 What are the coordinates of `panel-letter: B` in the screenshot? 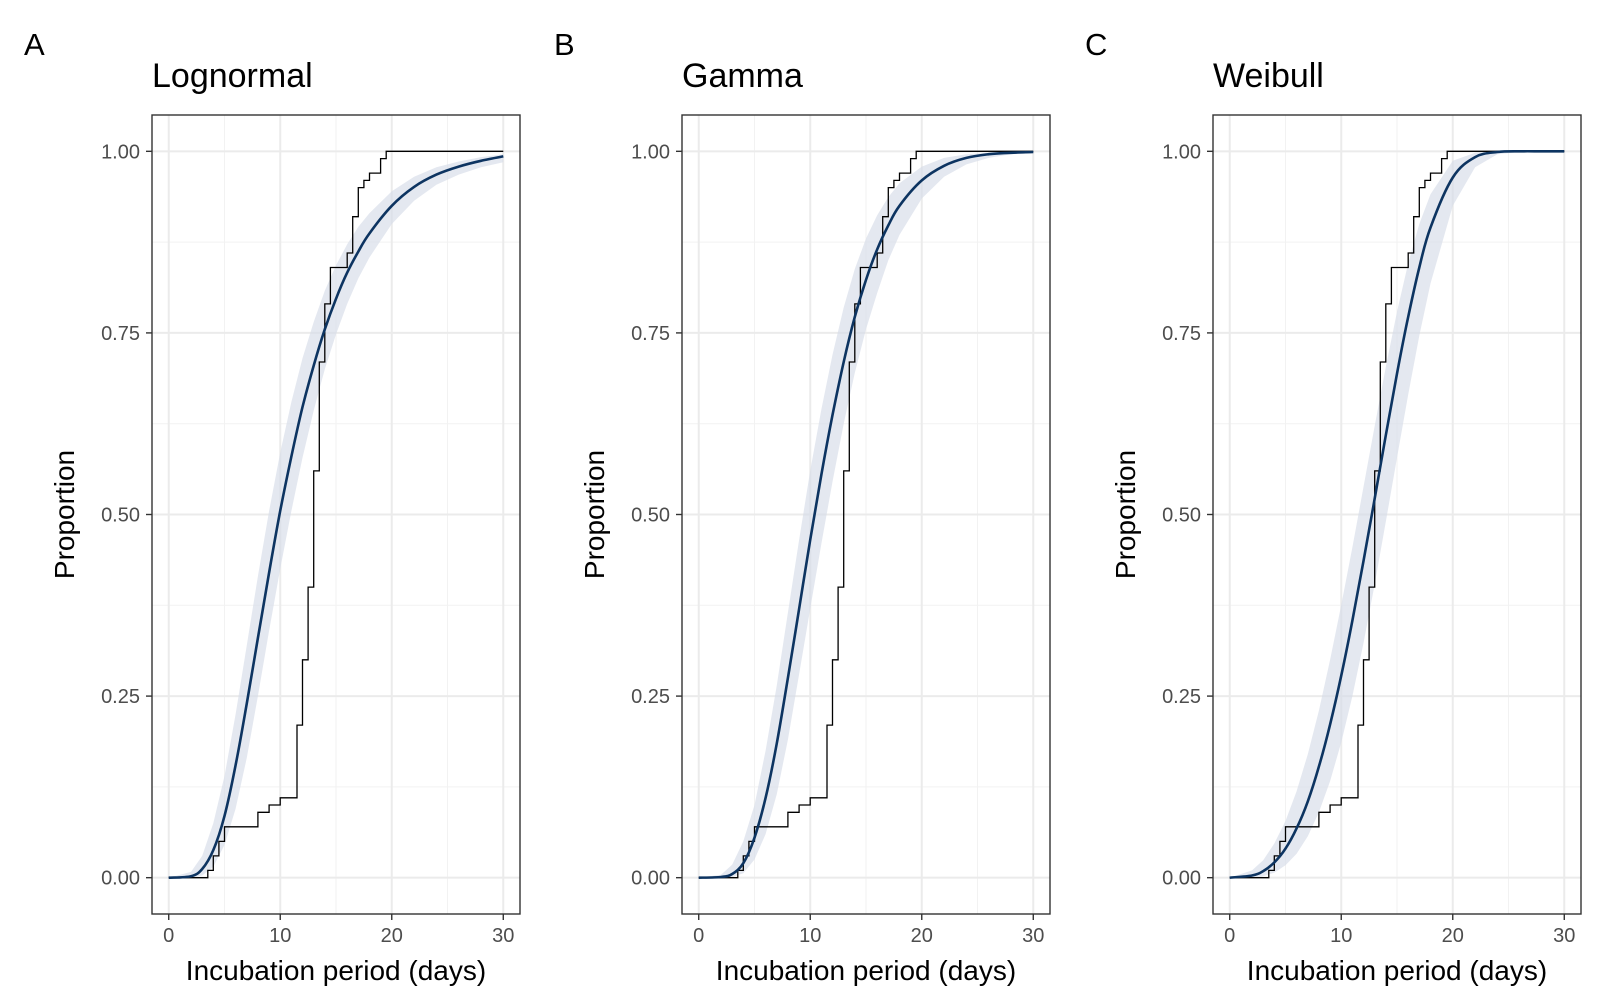 It's located at (564, 44).